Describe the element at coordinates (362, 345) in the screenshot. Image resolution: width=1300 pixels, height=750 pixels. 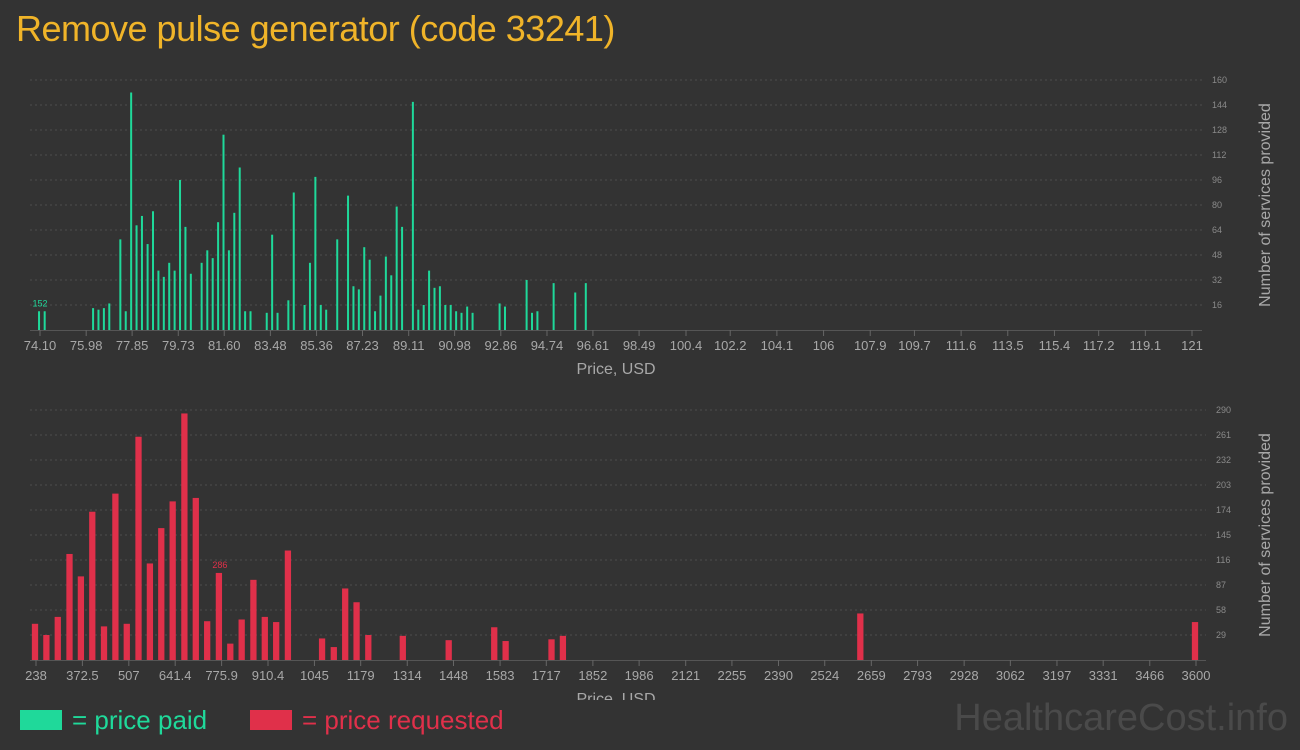
I see `x-tick-label: 87.23` at that location.